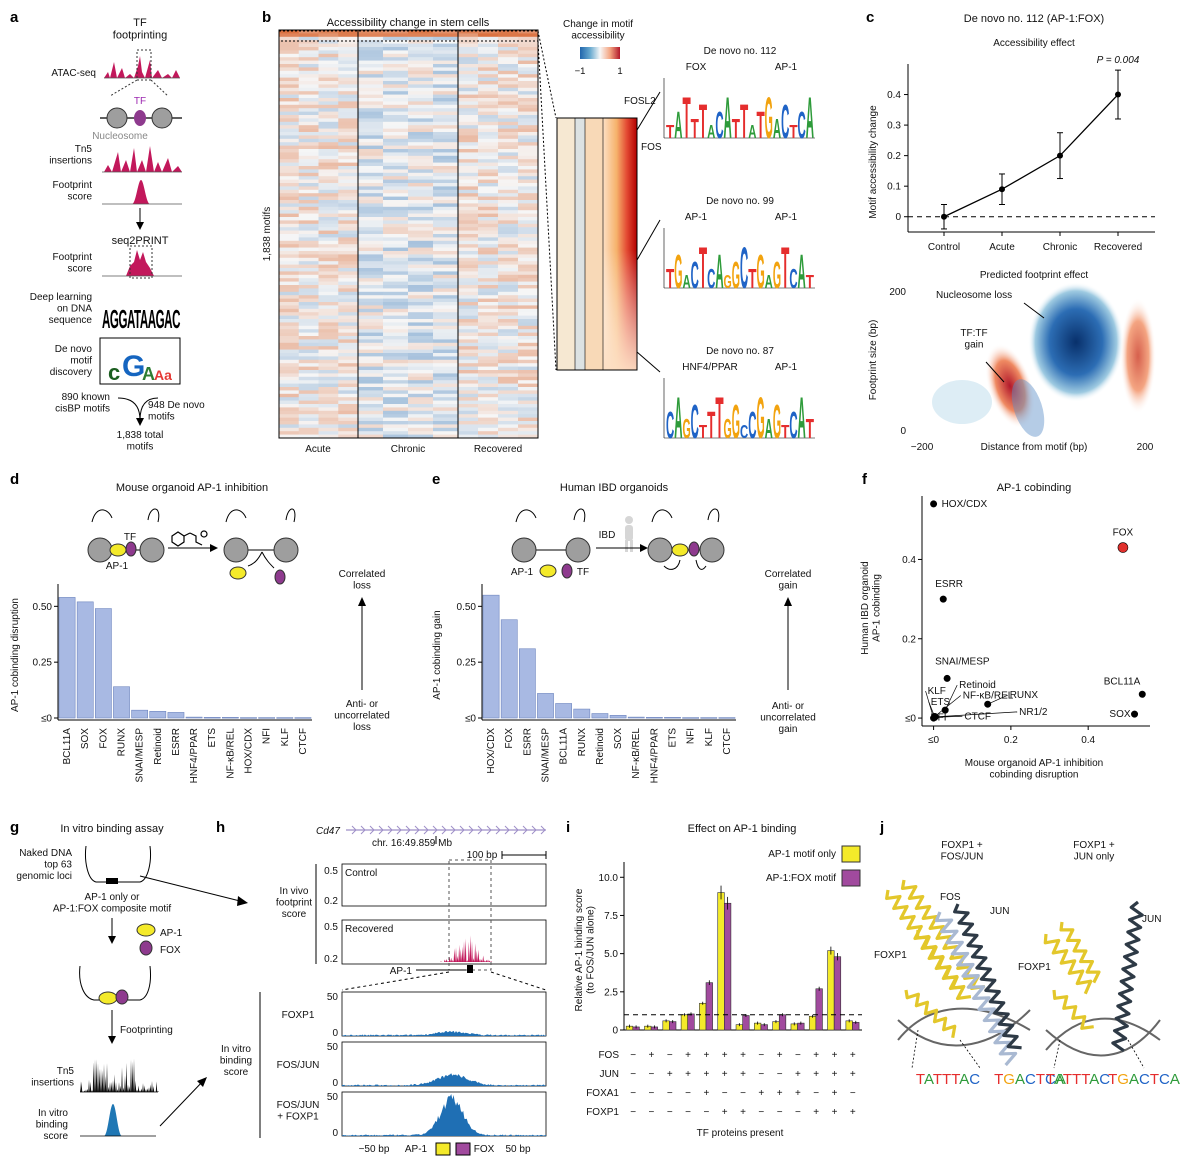 The image size is (1200, 1166). What do you see at coordinates (890, 955) in the screenshot?
I see `j-foxp1-label: FOXP1` at bounding box center [890, 955].